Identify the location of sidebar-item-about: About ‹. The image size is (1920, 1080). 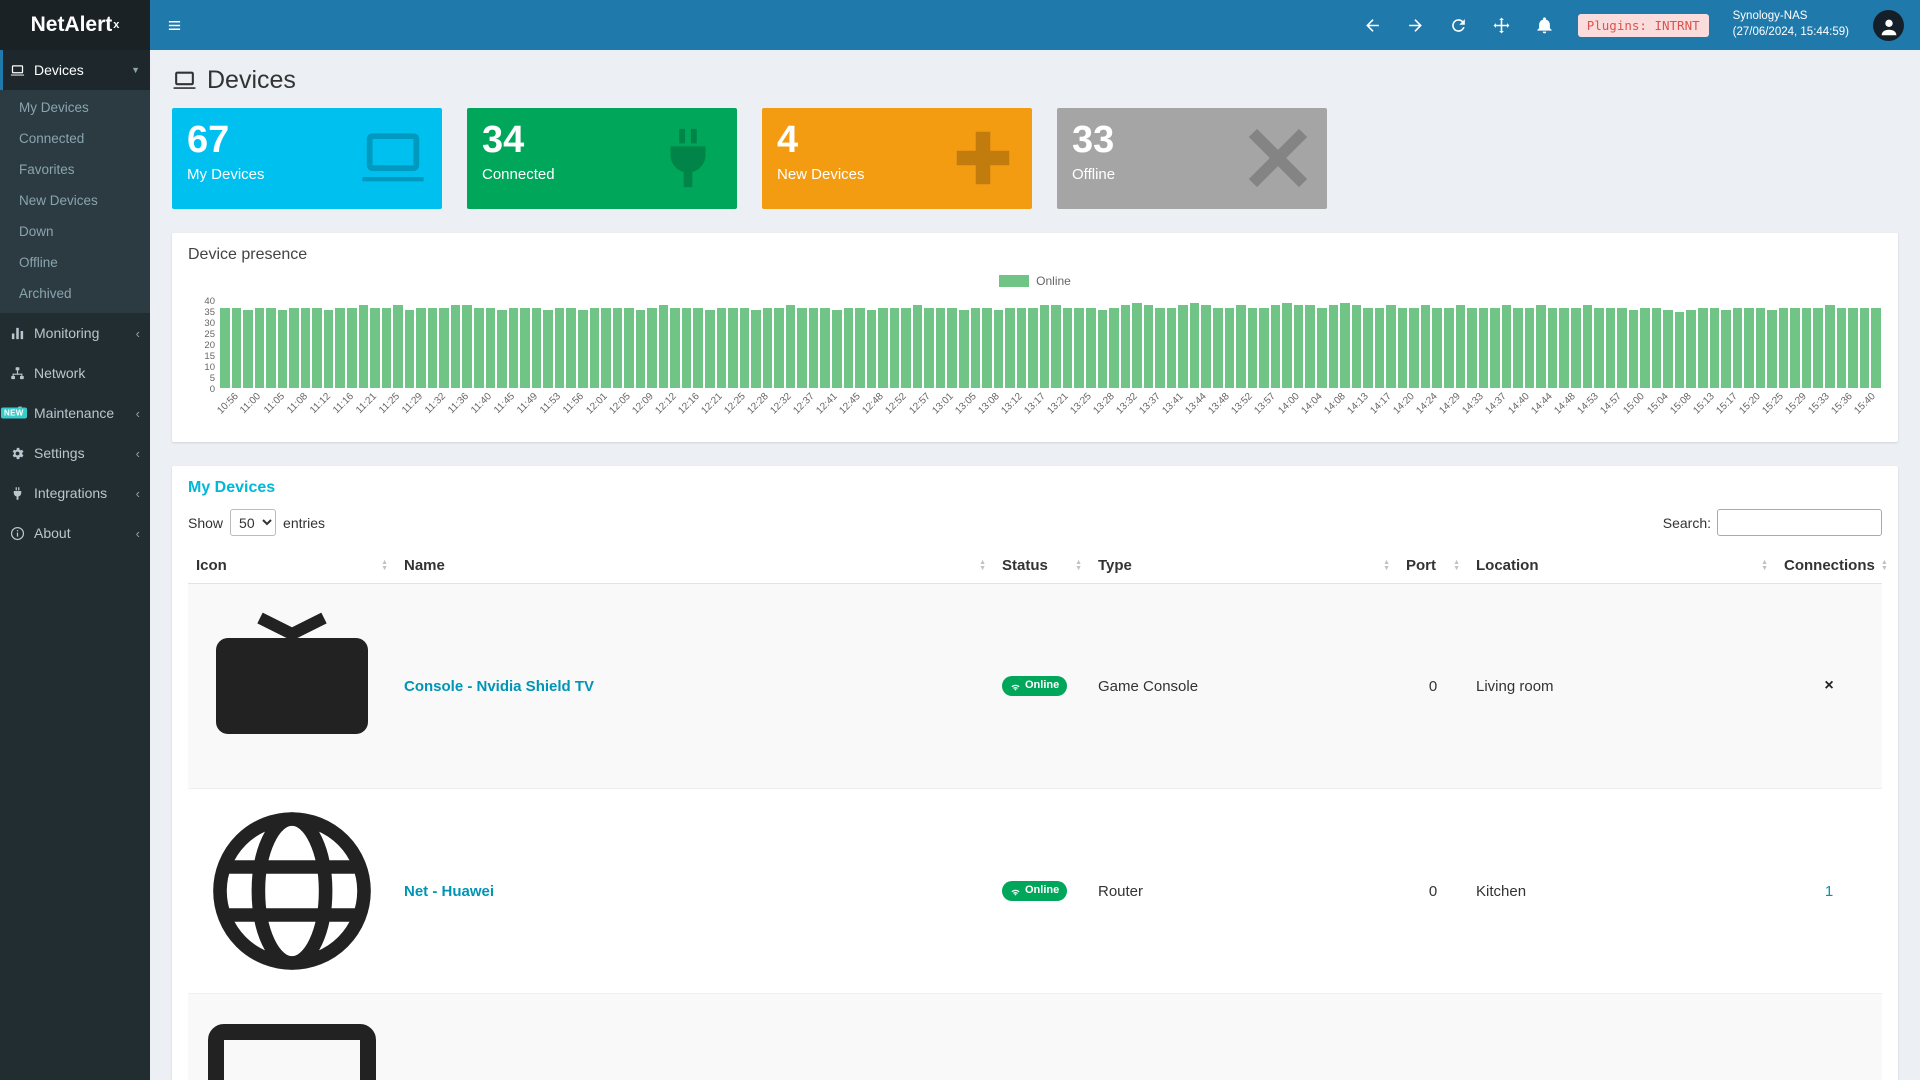
(75, 533).